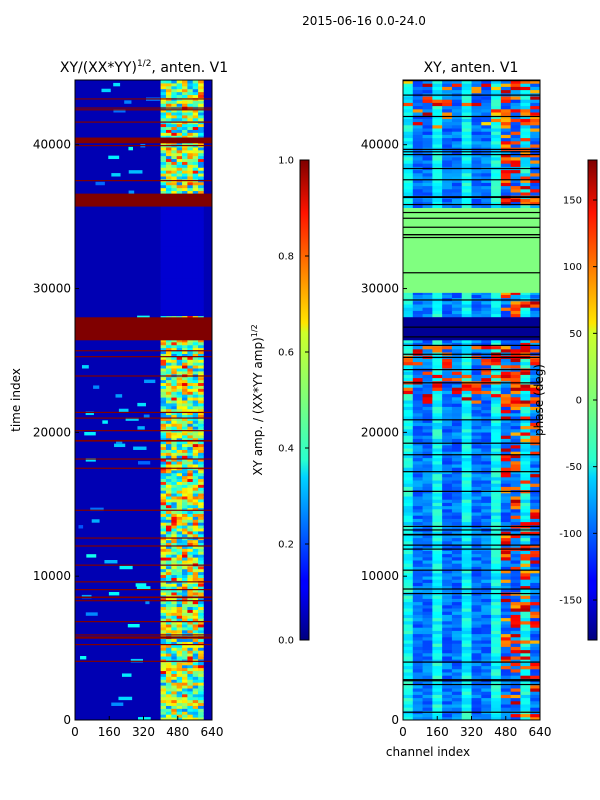 The width and height of the screenshot is (600, 800). I want to click on amplitude-saturated-line, so click(143, 459).